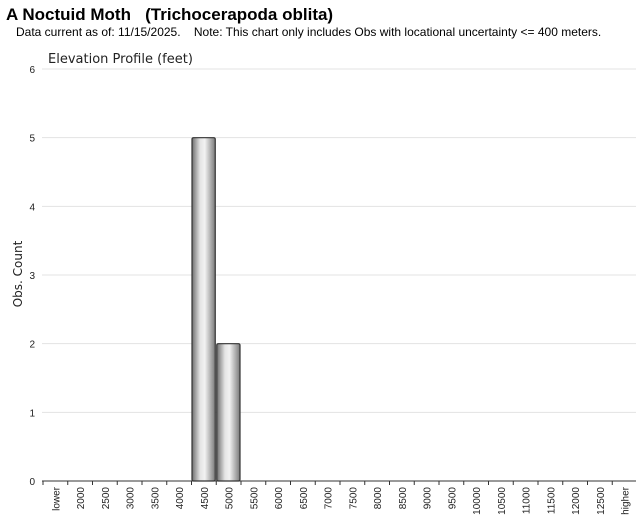 This screenshot has width=640, height=523. I want to click on x-tick-label: 4000, so click(180, 498).